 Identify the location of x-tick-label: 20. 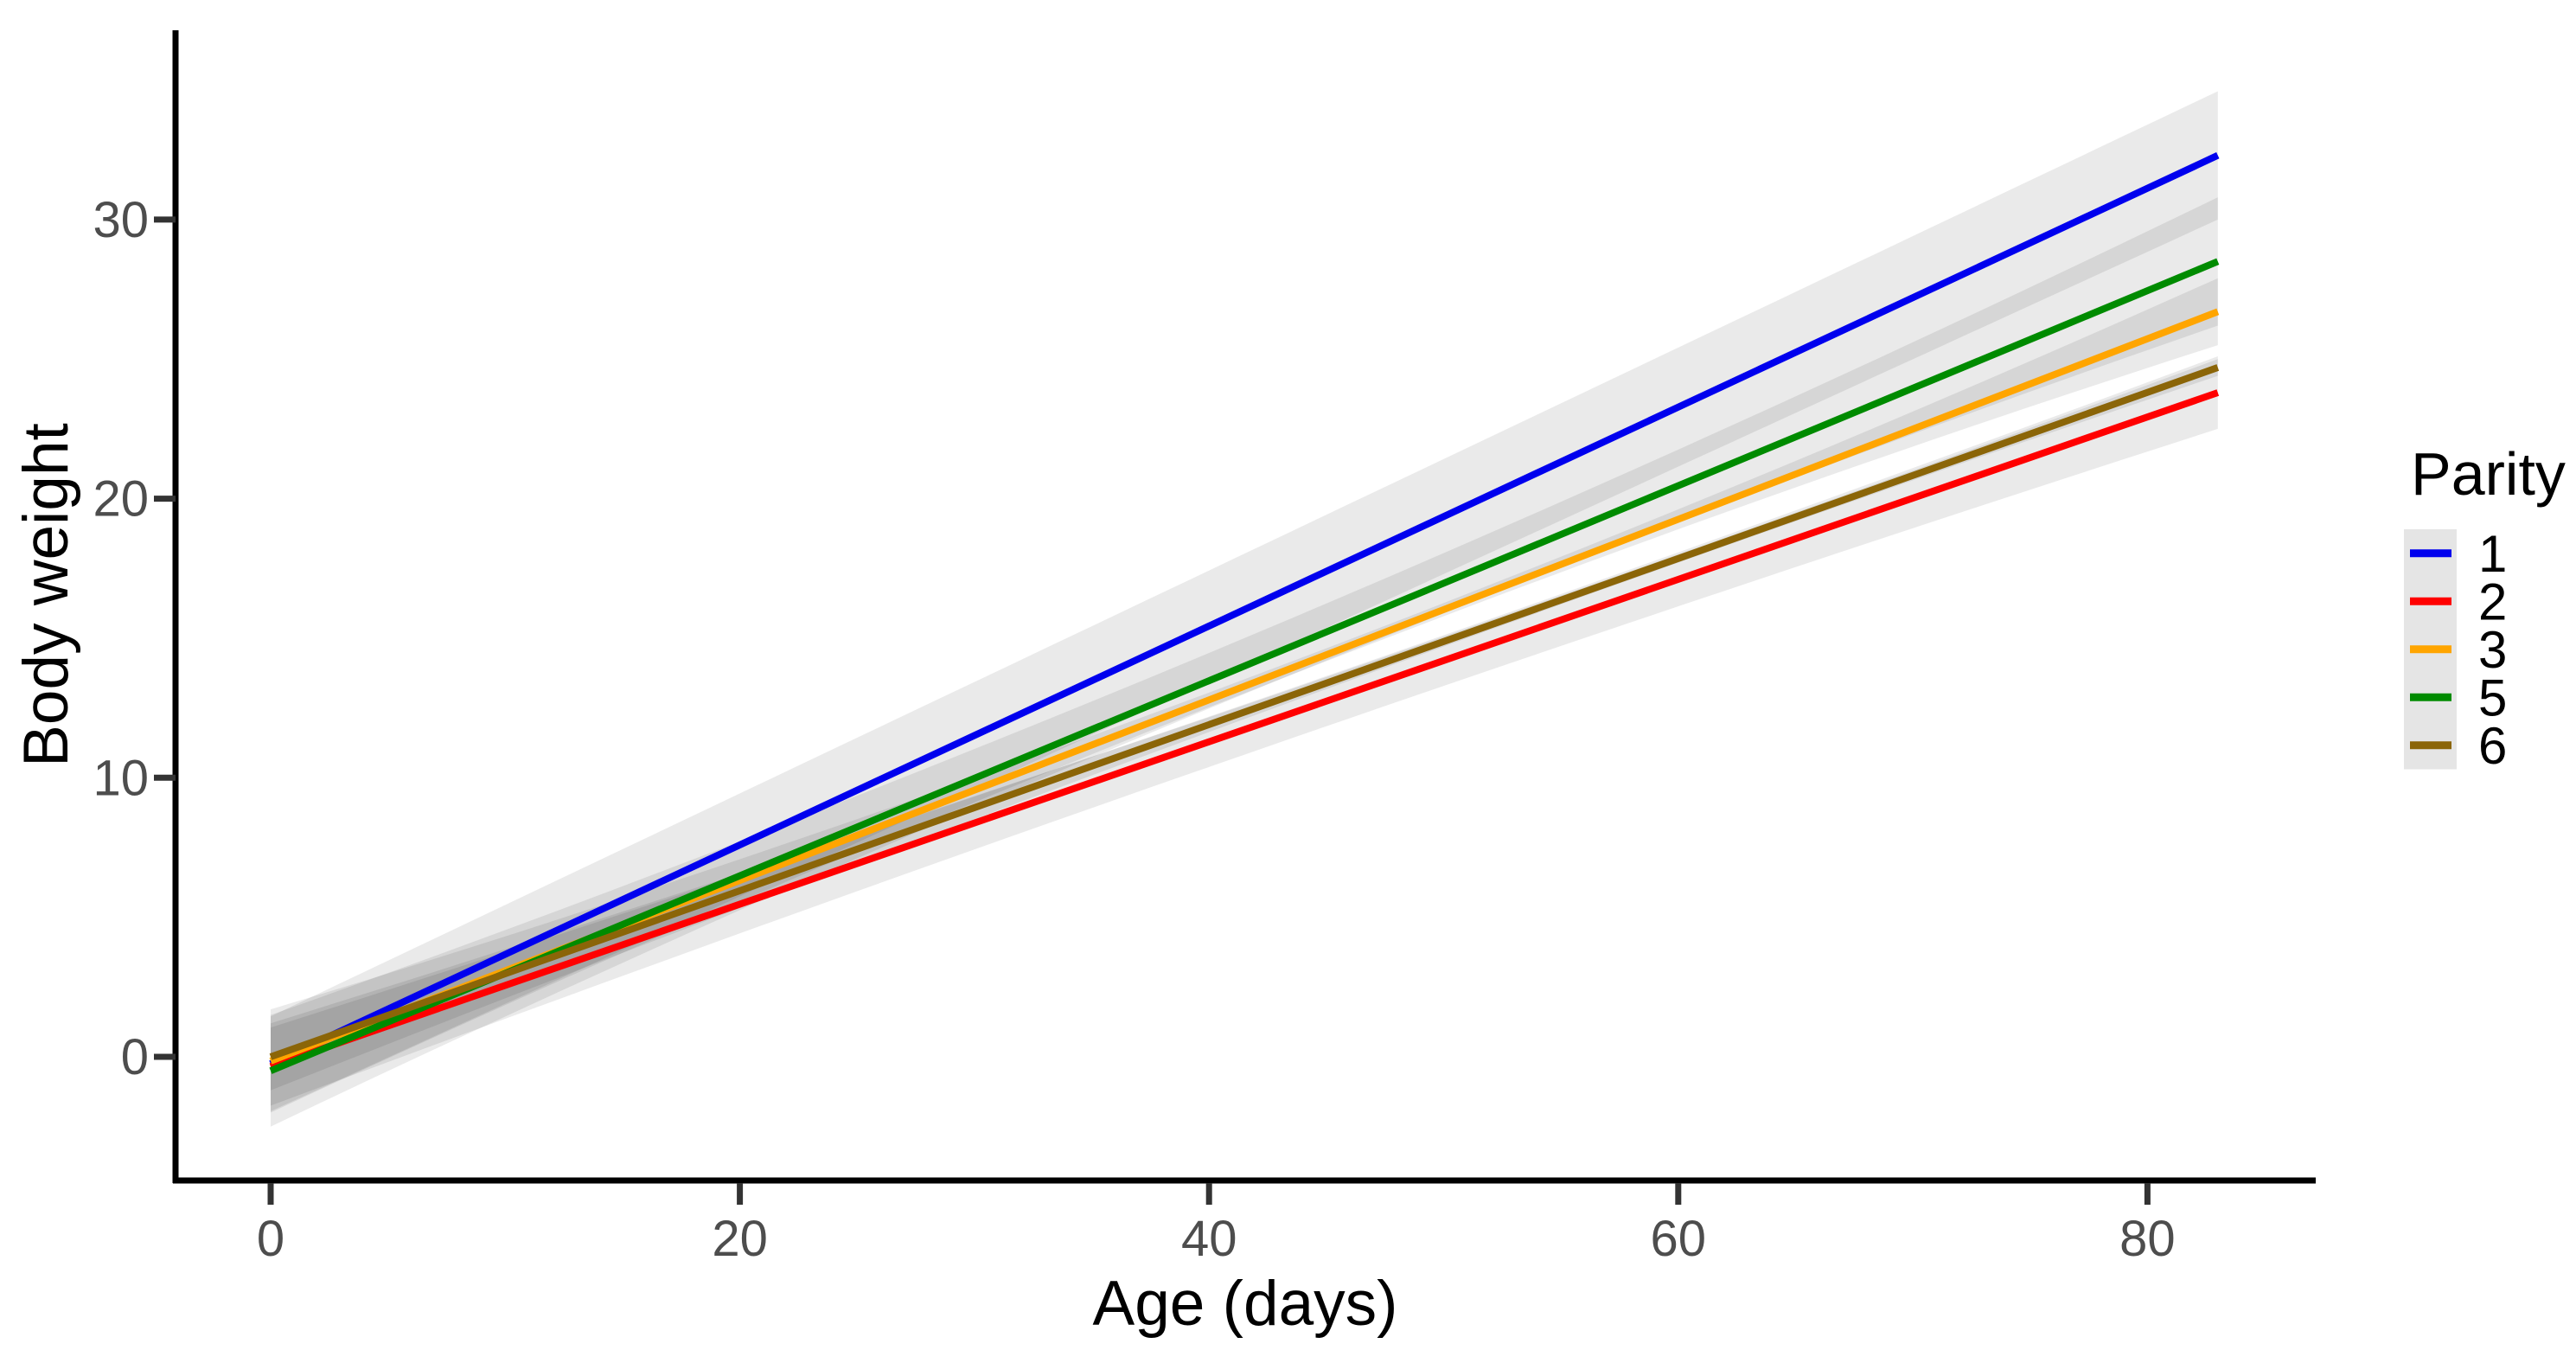
(740, 1239).